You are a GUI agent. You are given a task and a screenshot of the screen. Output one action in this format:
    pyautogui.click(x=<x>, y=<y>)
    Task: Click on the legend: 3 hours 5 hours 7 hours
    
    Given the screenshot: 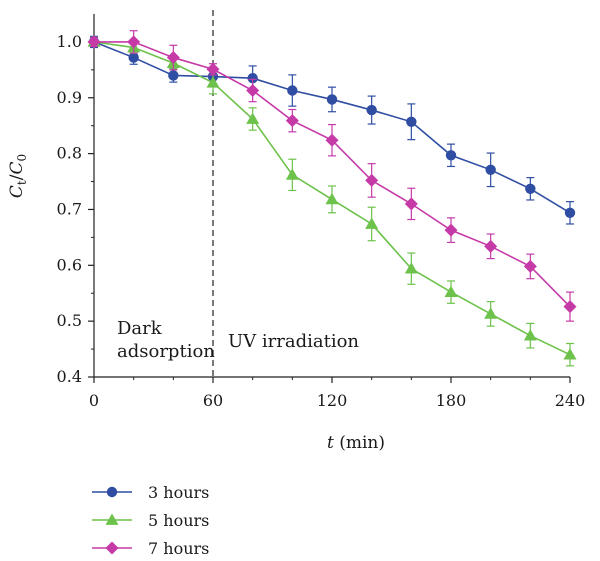 What is the action you would take?
    pyautogui.click(x=150, y=520)
    